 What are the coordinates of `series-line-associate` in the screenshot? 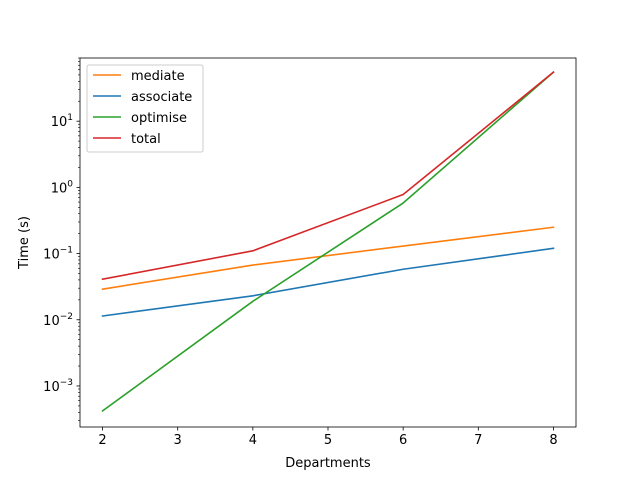 It's located at (328, 282).